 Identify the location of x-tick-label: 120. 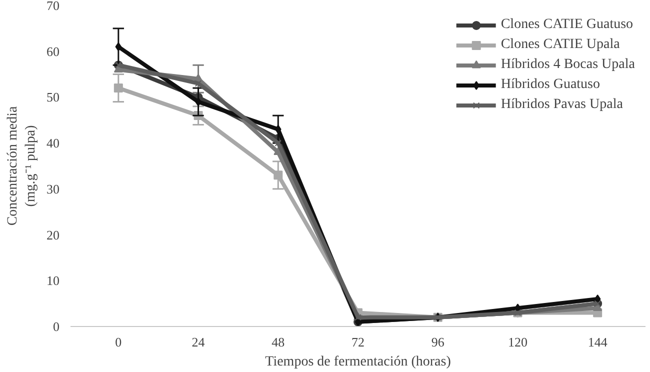
(518, 342).